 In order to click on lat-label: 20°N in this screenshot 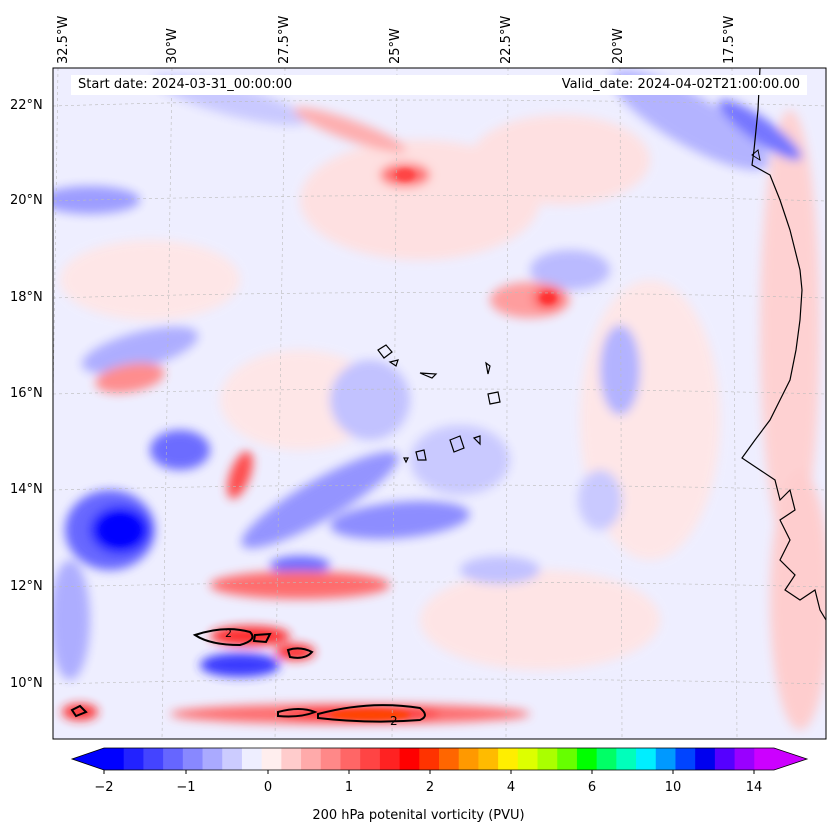, I will do `click(26, 200)`.